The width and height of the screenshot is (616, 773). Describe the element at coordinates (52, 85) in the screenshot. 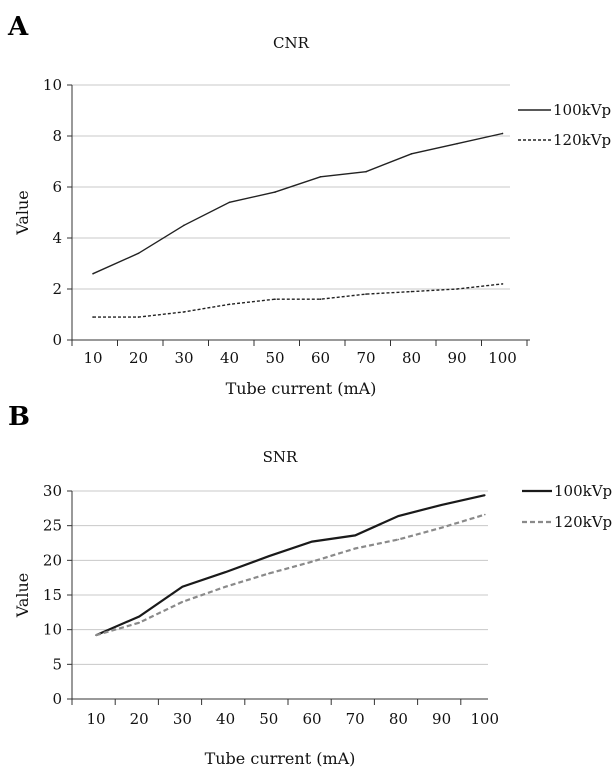

I see `panel-a-y-tick-label: 10` at that location.